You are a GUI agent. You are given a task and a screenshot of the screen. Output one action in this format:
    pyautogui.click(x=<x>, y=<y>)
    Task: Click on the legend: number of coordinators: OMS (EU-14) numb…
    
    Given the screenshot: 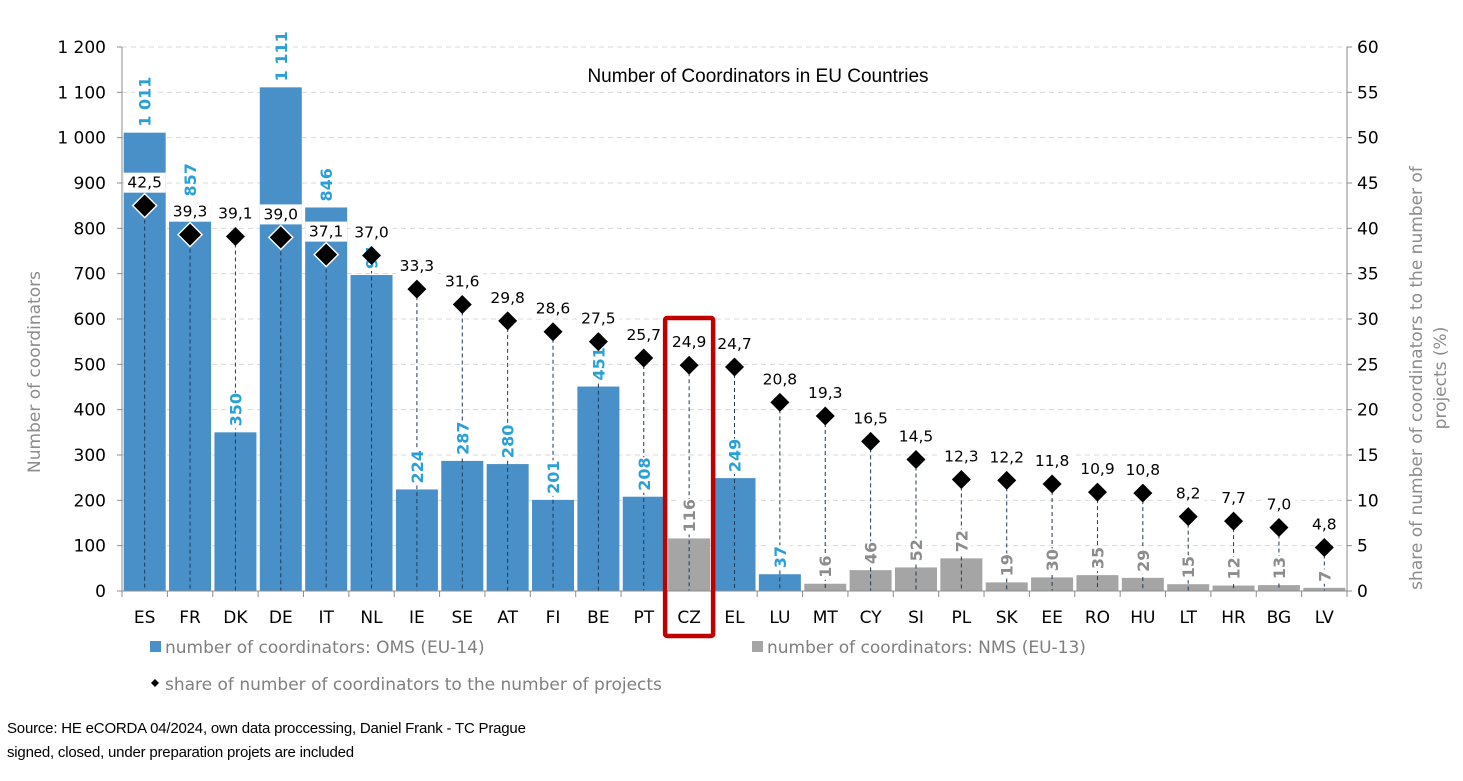 What is the action you would take?
    pyautogui.click(x=618, y=666)
    